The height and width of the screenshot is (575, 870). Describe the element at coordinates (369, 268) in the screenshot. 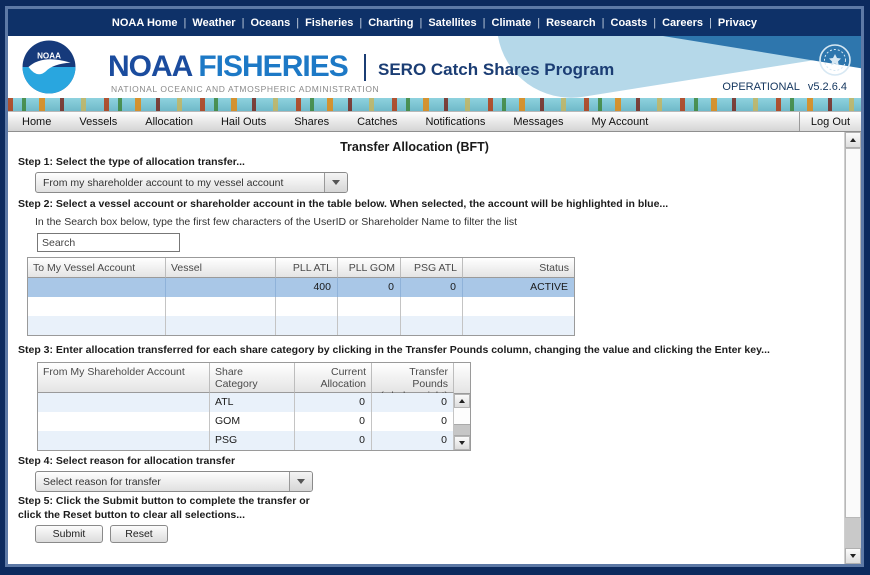

I see `col-pll-gom: PLL GOM` at that location.